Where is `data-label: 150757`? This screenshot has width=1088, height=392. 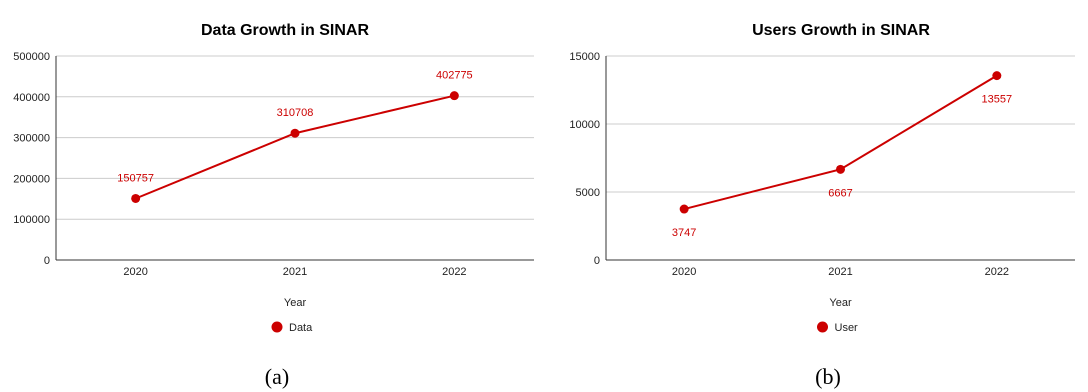
data-label: 150757 is located at coordinates (135, 178).